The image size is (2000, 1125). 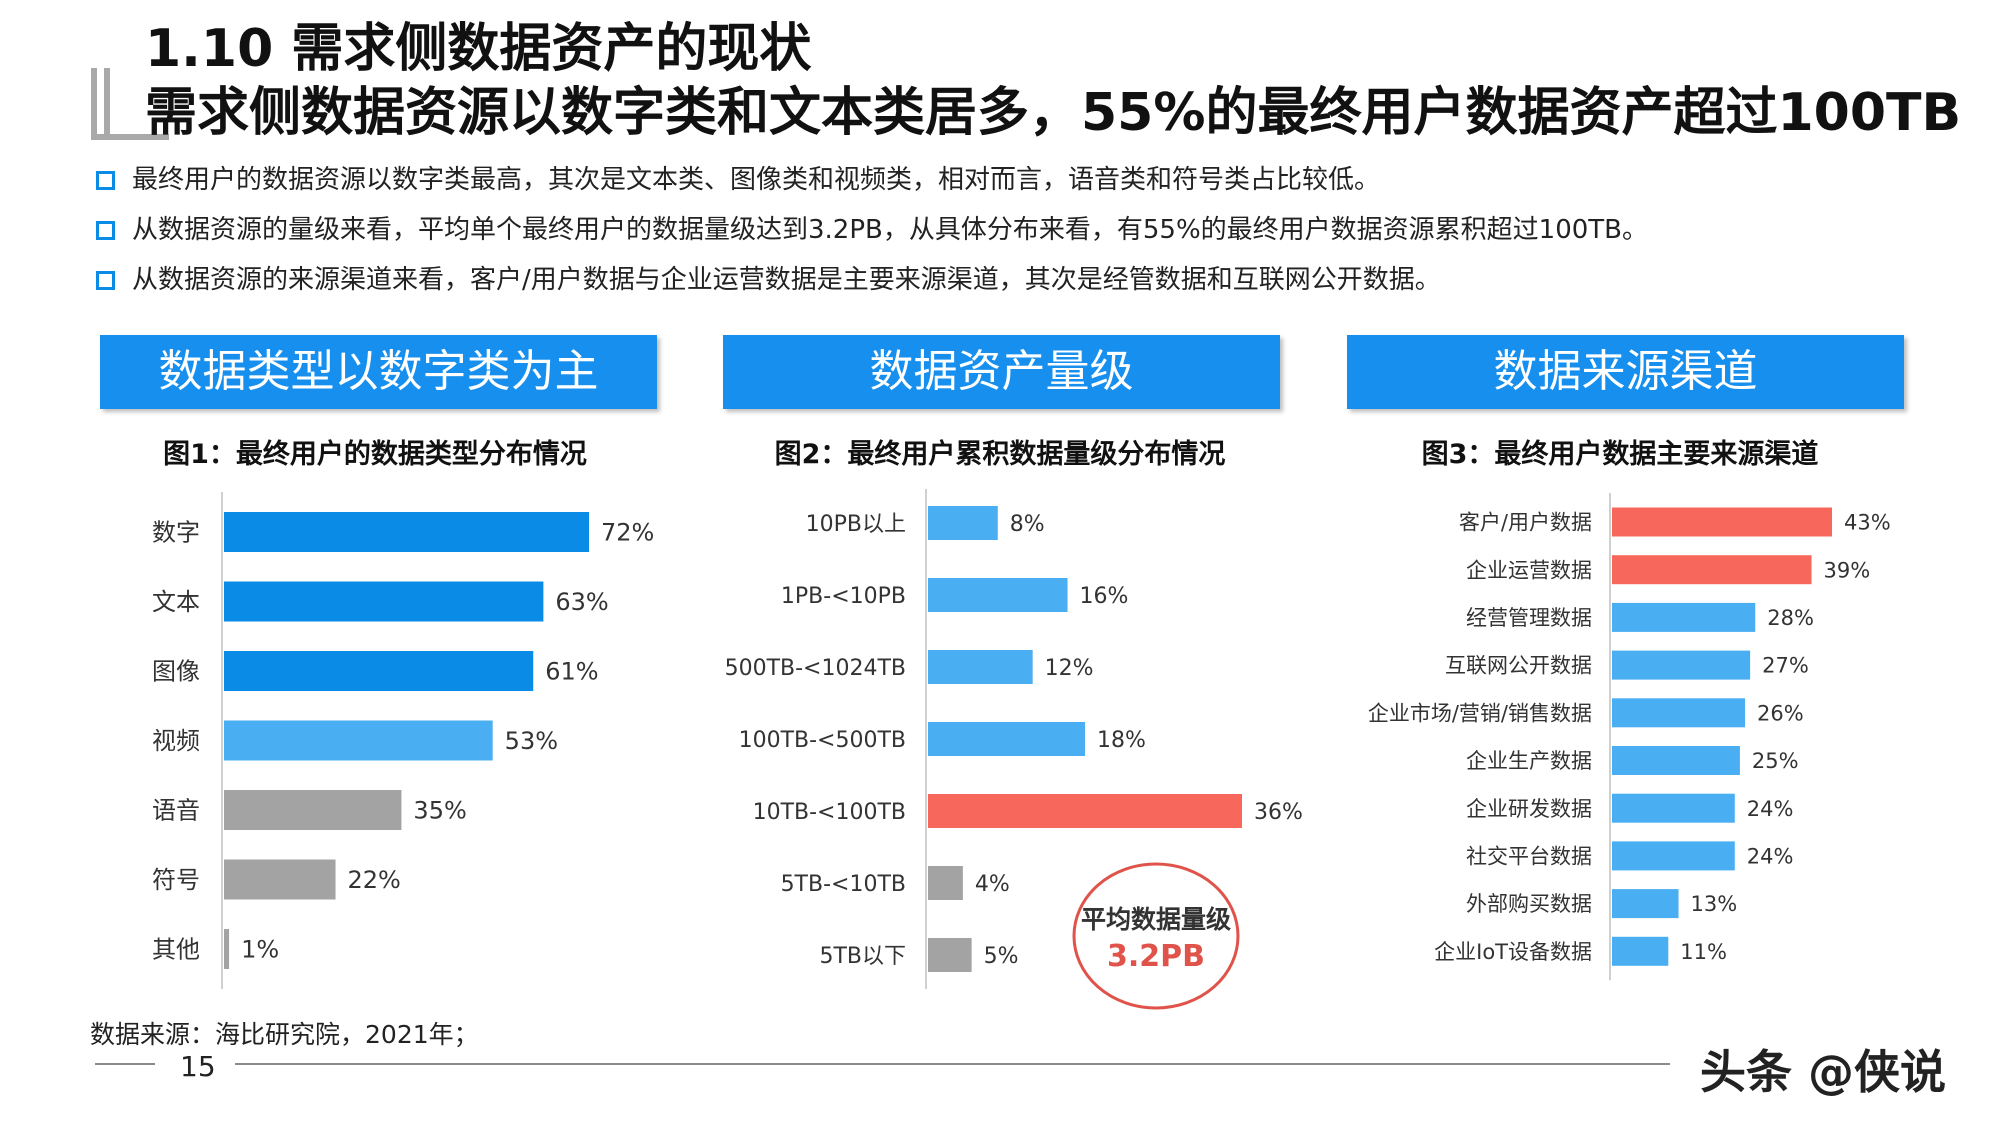 What do you see at coordinates (1156, 919) in the screenshot?
I see `callout-label: 平均数据量级` at bounding box center [1156, 919].